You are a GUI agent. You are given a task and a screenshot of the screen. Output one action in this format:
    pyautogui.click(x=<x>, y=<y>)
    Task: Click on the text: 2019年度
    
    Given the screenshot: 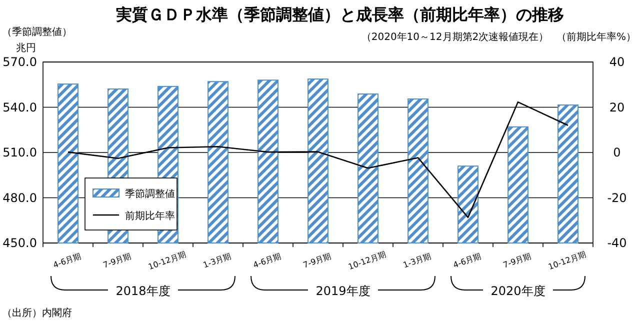 What is the action you would take?
    pyautogui.click(x=343, y=291)
    